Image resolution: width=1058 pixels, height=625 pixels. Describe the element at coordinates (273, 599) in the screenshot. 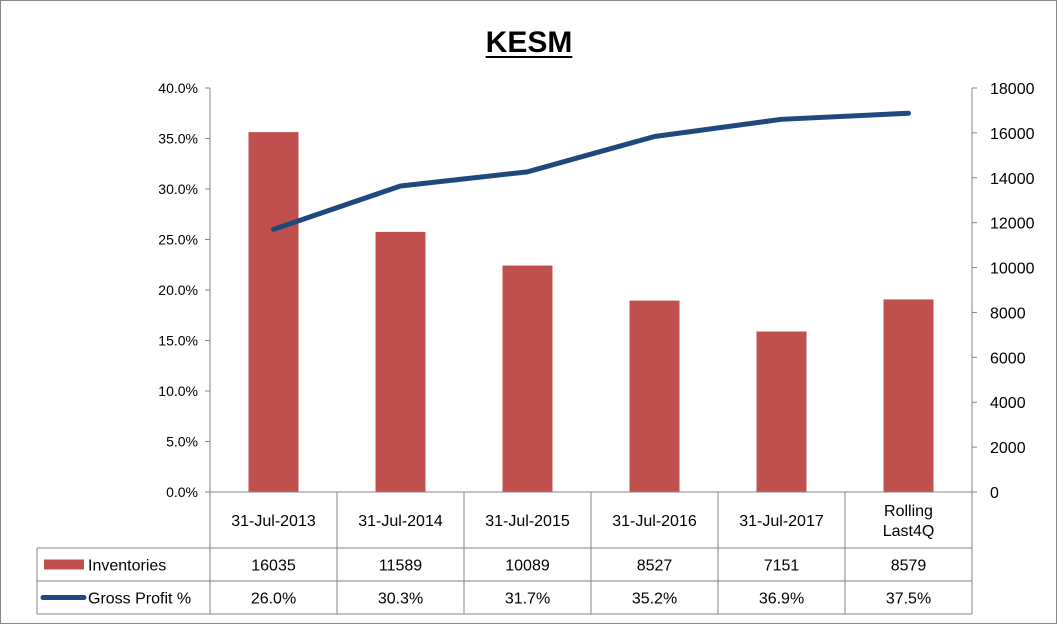

I see `gross-profit-value: 26.0%` at that location.